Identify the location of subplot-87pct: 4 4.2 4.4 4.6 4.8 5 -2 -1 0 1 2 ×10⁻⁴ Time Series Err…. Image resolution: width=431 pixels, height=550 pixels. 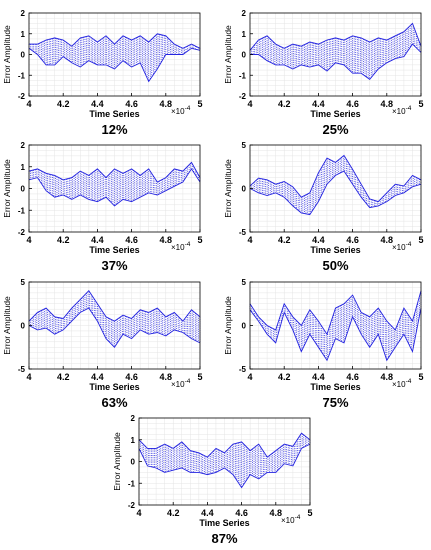
(212, 480).